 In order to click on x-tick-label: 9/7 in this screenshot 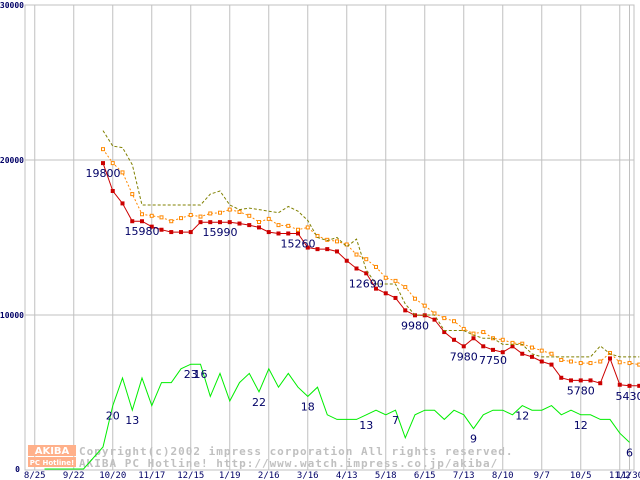, I will do `click(542, 475)`.